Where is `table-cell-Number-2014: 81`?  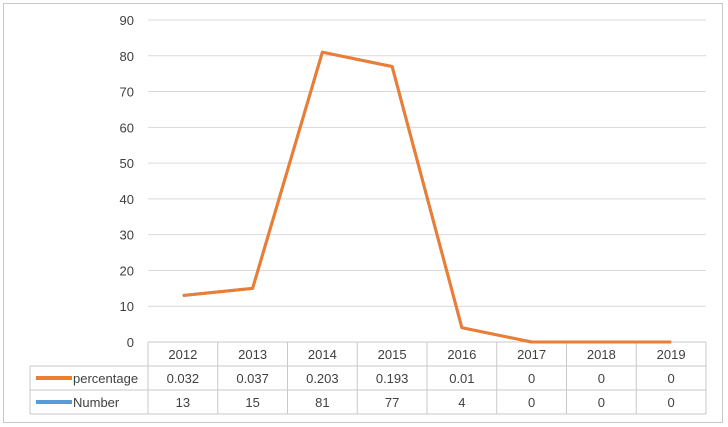
table-cell-Number-2014: 81 is located at coordinates (322, 402).